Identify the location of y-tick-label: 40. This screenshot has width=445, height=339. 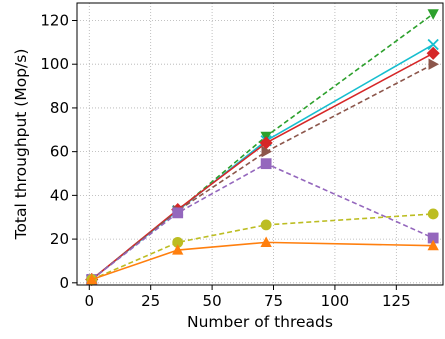
(59, 195).